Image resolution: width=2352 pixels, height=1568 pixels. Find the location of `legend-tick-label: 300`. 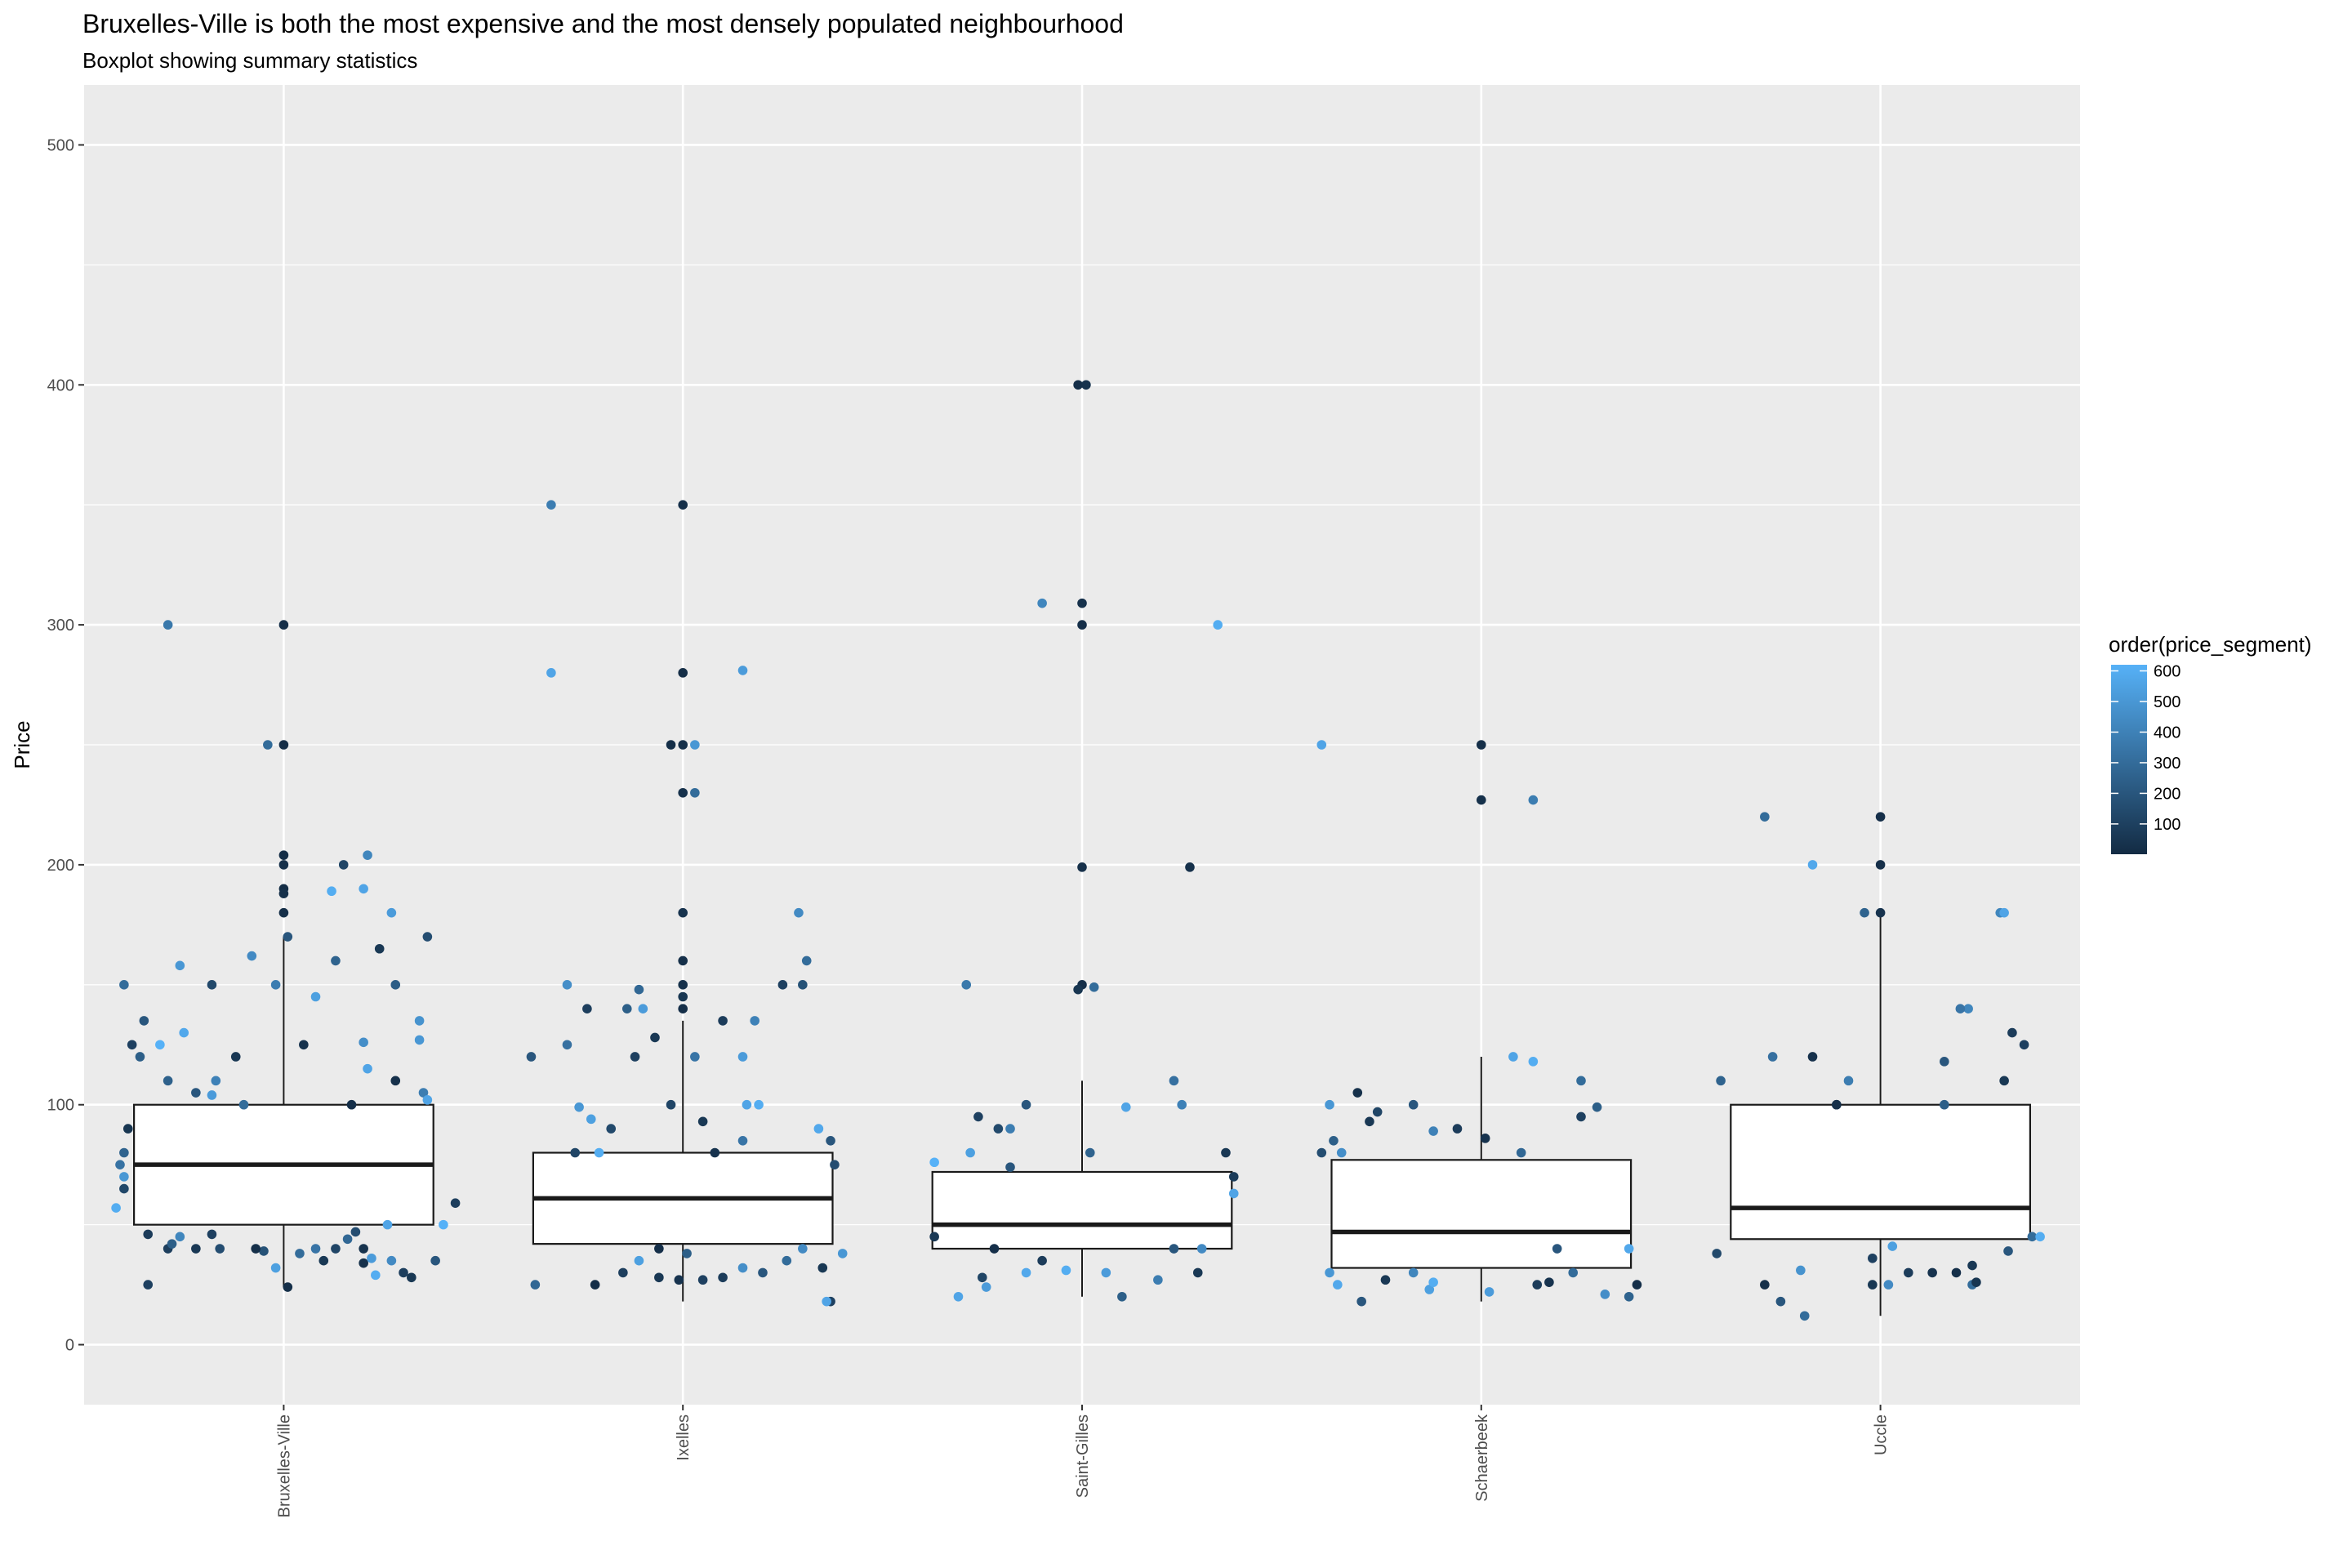

legend-tick-label: 300 is located at coordinates (2167, 764).